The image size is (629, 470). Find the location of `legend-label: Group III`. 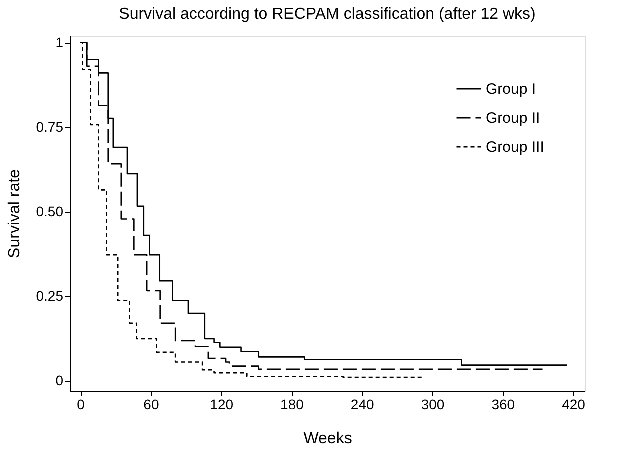

legend-label: Group III is located at coordinates (515, 147).